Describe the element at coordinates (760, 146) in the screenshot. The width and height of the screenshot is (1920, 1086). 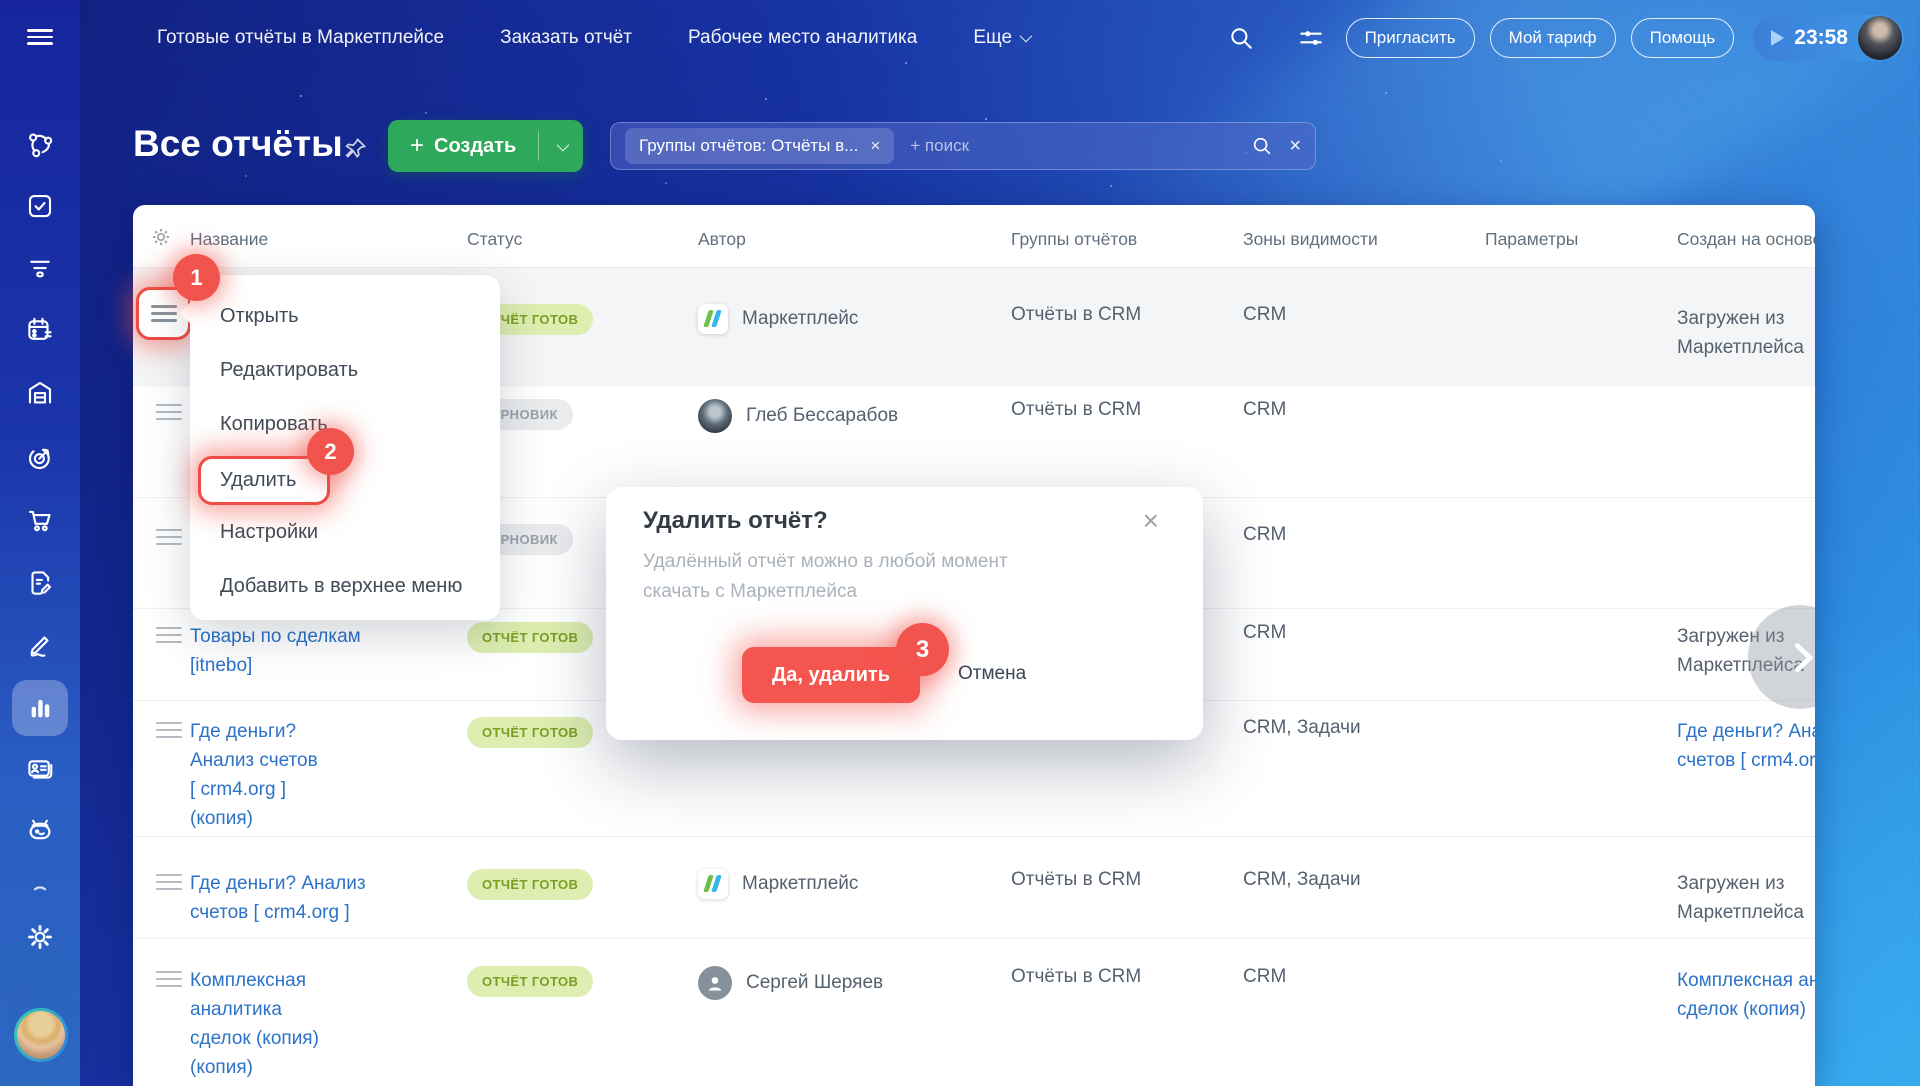
I see `filter-chip: Группы отчётов: Отчёты в... ×` at that location.